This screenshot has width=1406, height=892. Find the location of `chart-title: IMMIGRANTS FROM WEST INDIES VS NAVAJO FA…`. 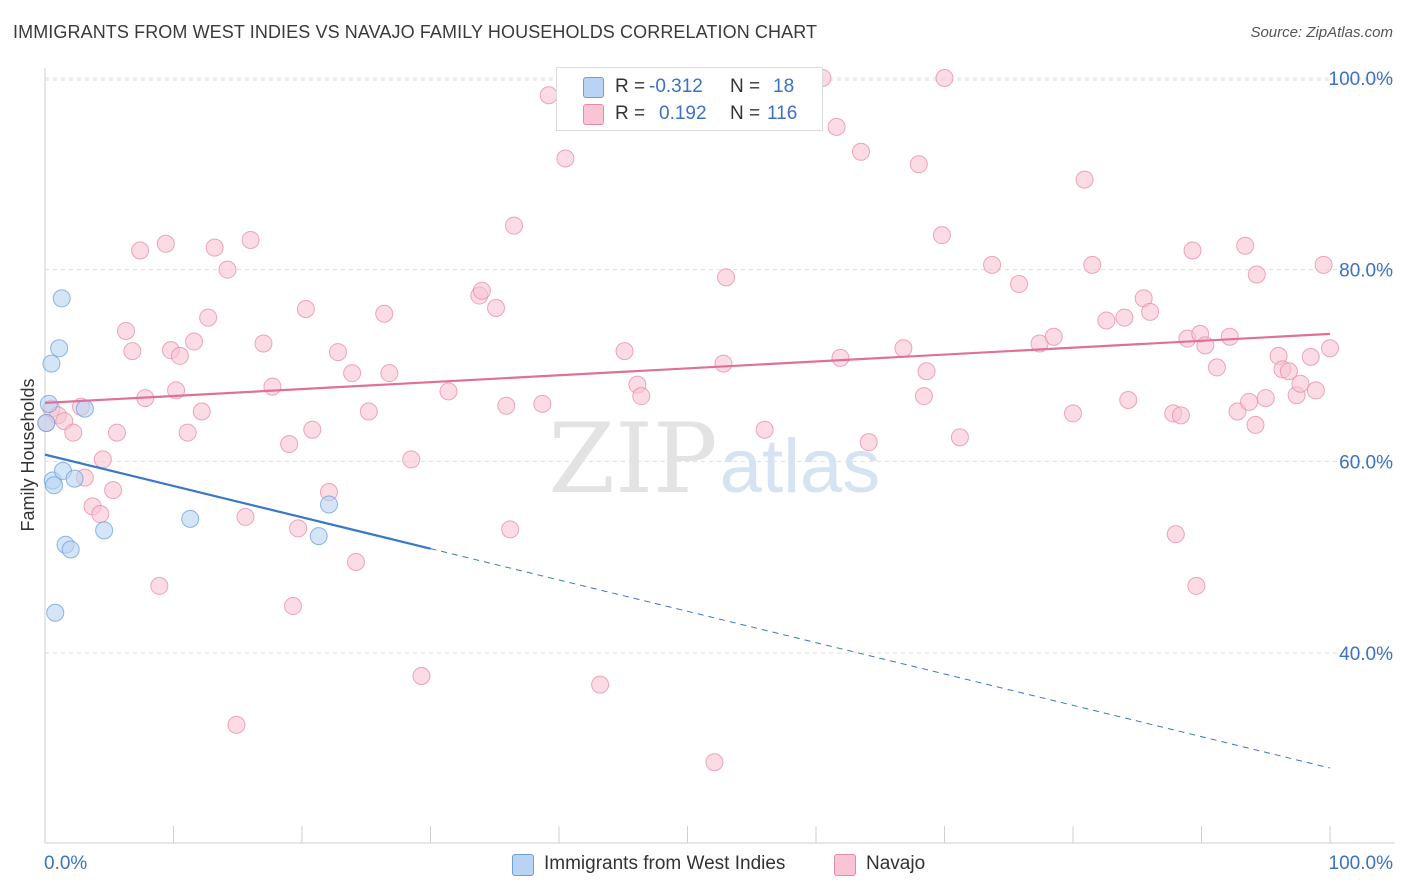

chart-title: IMMIGRANTS FROM WEST INDIES VS NAVAJO FA… is located at coordinates (415, 32).